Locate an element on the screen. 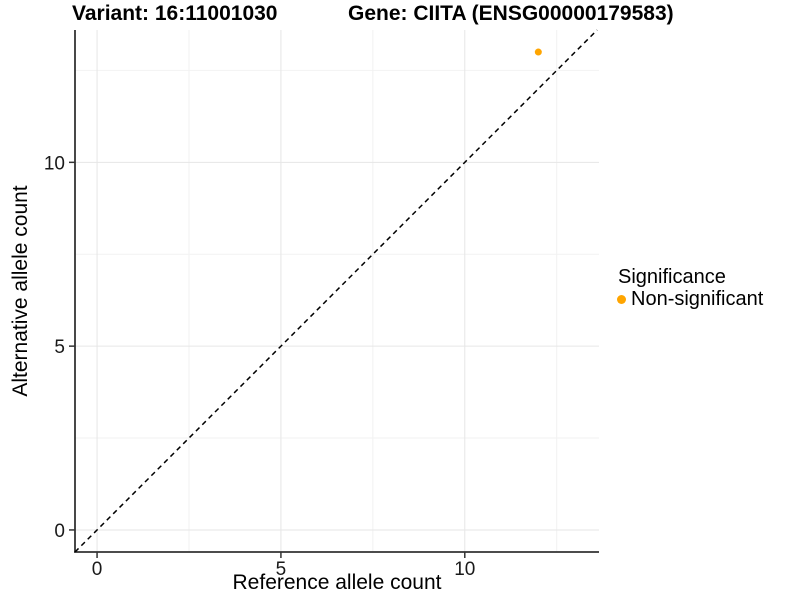 The height and width of the screenshot is (600, 800). legend-title: Significance is located at coordinates (672, 277).